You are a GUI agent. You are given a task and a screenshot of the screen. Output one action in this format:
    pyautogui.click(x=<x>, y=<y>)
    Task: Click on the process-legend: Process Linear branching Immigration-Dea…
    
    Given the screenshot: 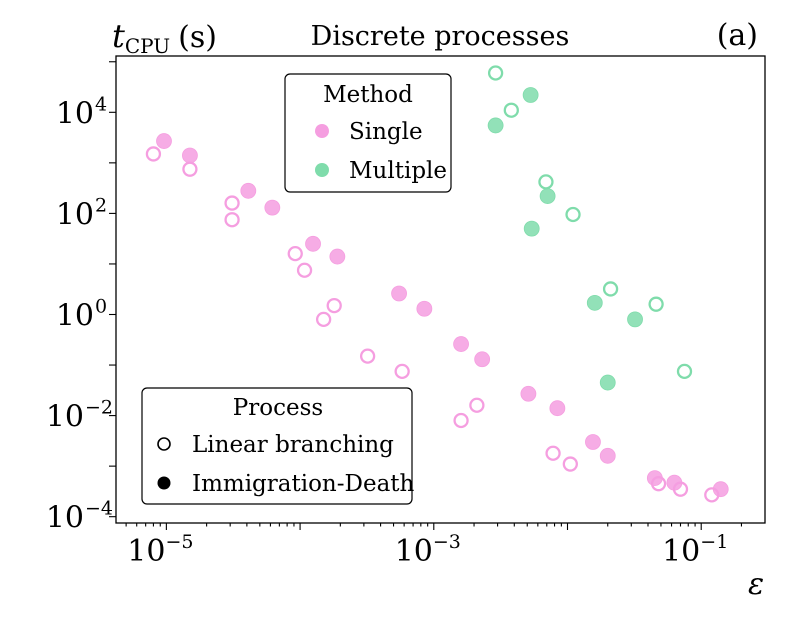 What is the action you would take?
    pyautogui.click(x=278, y=446)
    